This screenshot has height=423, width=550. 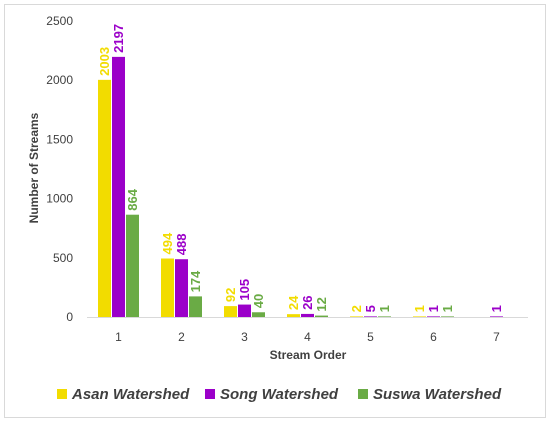 I want to click on data-label: 40, so click(x=258, y=301).